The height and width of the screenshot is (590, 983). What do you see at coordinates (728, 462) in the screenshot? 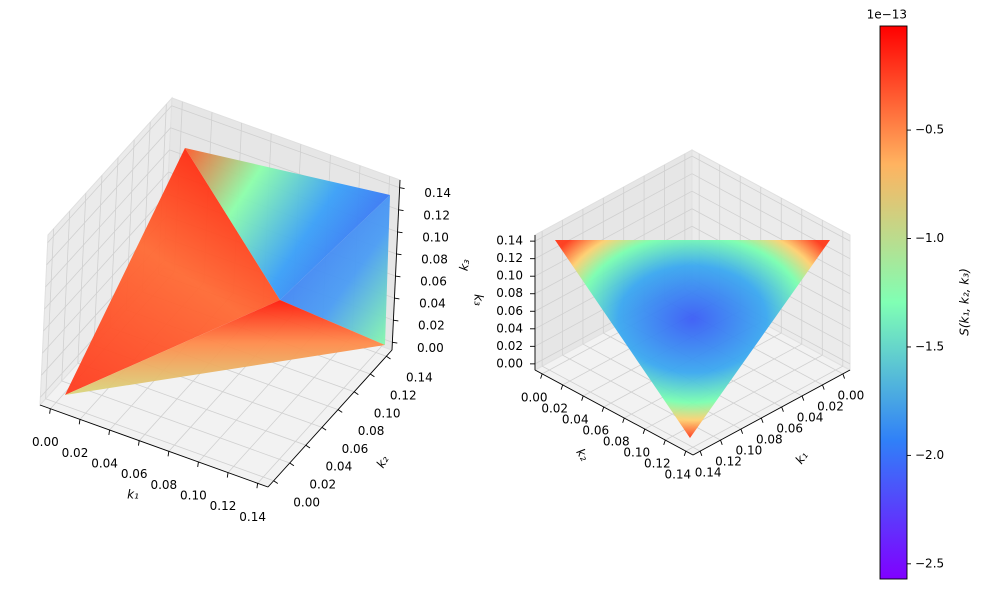
I see `x-tick-label: 0.12` at bounding box center [728, 462].